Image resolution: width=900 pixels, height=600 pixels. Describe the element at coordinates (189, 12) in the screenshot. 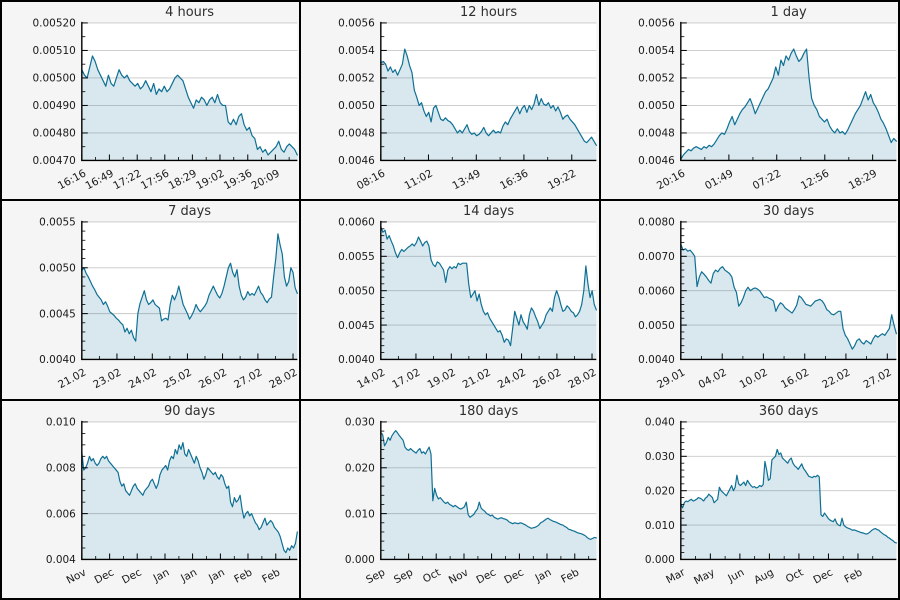

I see `chart-title: 4 hours` at that location.